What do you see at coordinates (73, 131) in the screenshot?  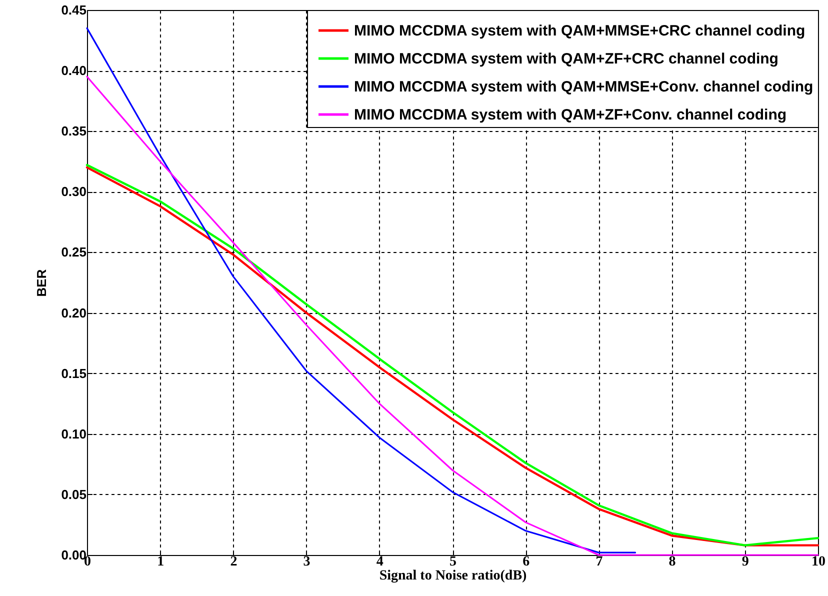 I see `y-tick-label: 0.35` at bounding box center [73, 131].